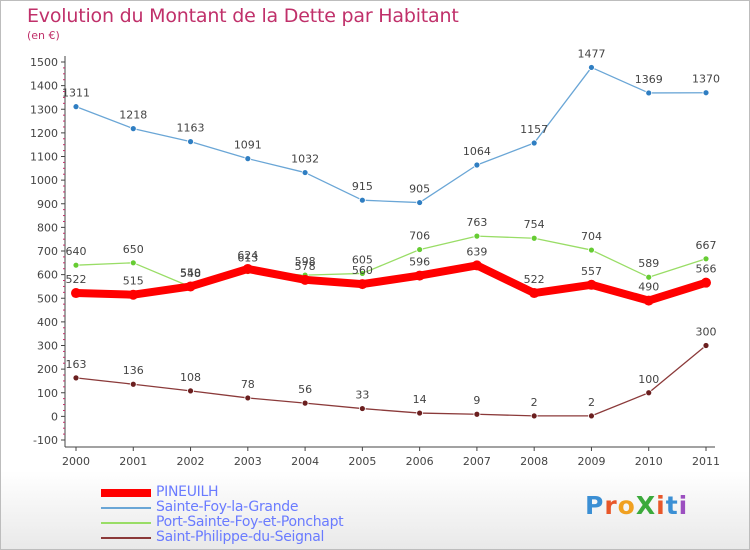 The image size is (750, 550). I want to click on data-label: 33, so click(362, 395).